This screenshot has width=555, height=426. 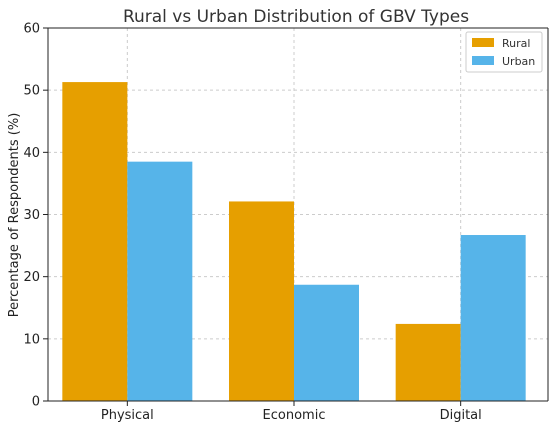 I want to click on x-tick-label: Digital, so click(x=461, y=415).